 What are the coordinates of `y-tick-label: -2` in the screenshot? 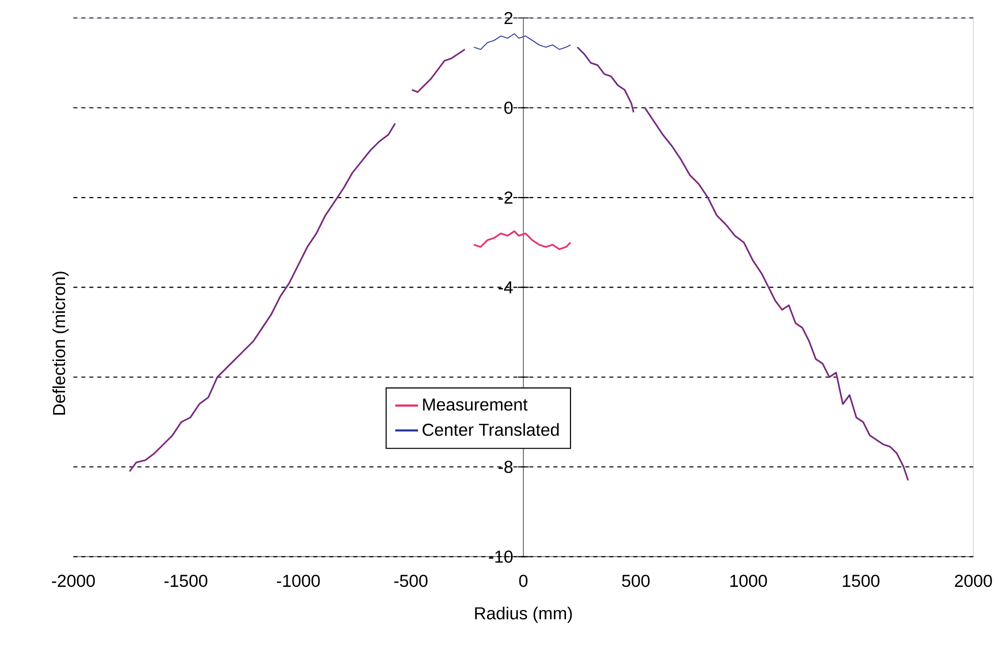 It's located at (505, 197).